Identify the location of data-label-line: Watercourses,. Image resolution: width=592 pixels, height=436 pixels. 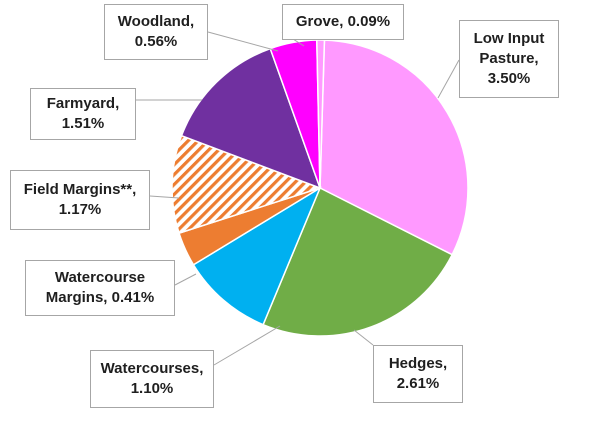
(152, 368).